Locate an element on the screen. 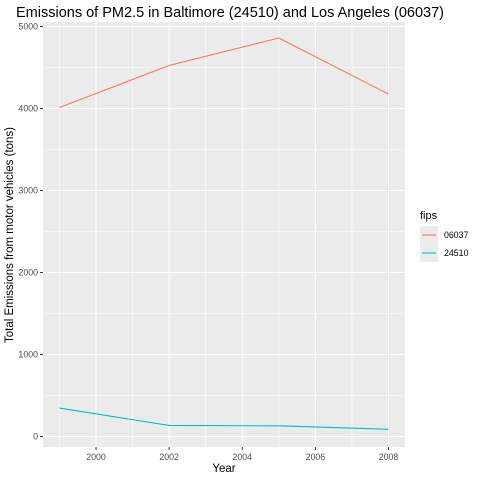 Image resolution: width=480 pixels, height=485 pixels. x-tick-label: 2000 is located at coordinates (96, 457).